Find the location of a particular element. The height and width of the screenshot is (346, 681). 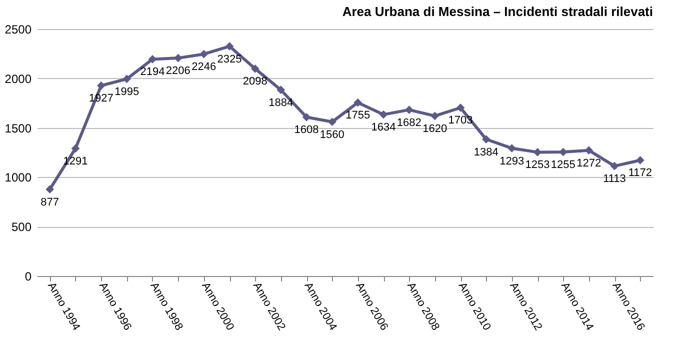

data-label: 1293 is located at coordinates (512, 161).